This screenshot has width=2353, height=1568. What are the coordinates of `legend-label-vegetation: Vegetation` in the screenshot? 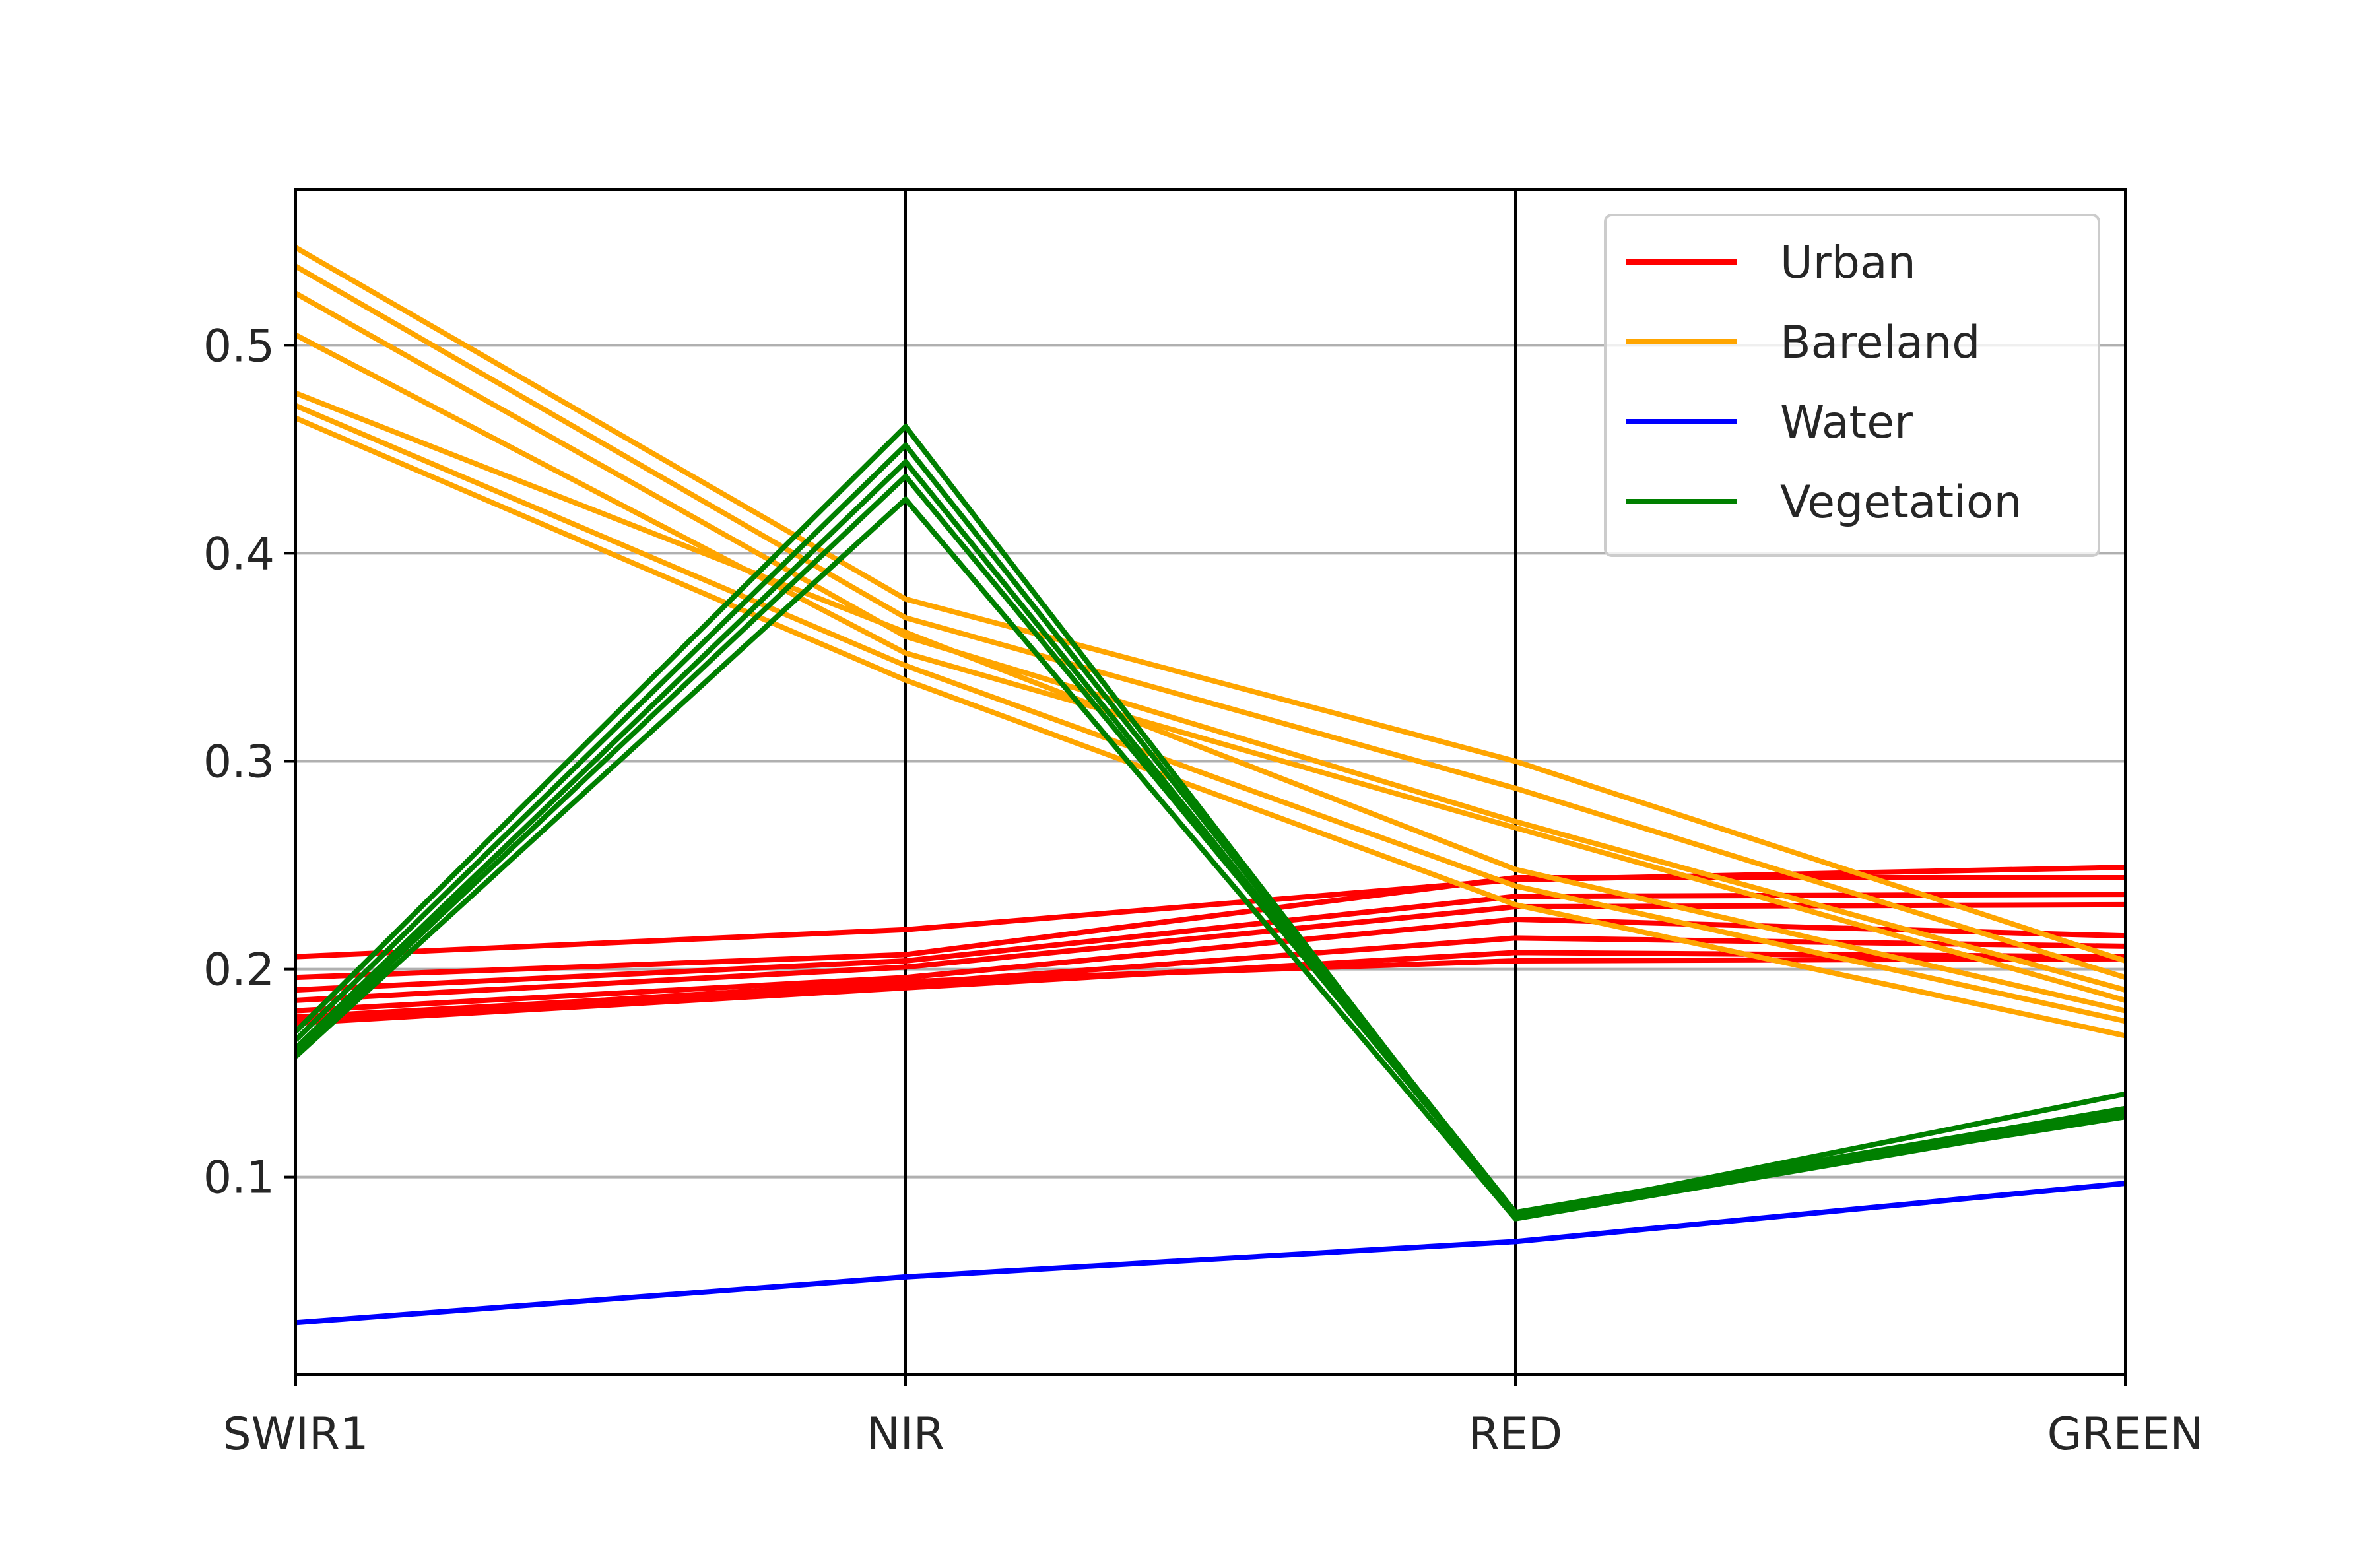 It's located at (1901, 502).